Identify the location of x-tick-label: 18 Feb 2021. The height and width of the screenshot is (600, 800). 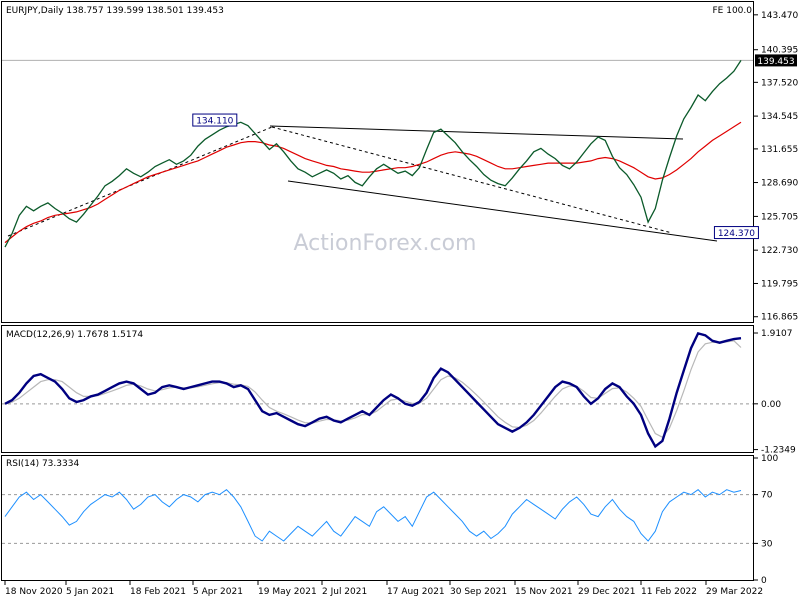
(158, 592).